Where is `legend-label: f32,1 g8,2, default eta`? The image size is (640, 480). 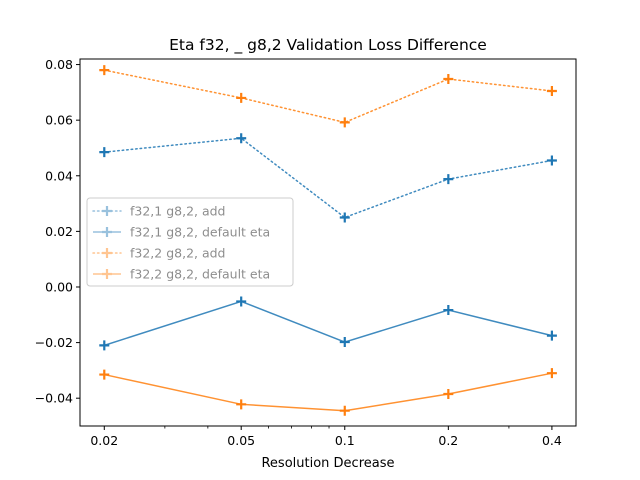 legend-label: f32,1 g8,2, default eta is located at coordinates (200, 232).